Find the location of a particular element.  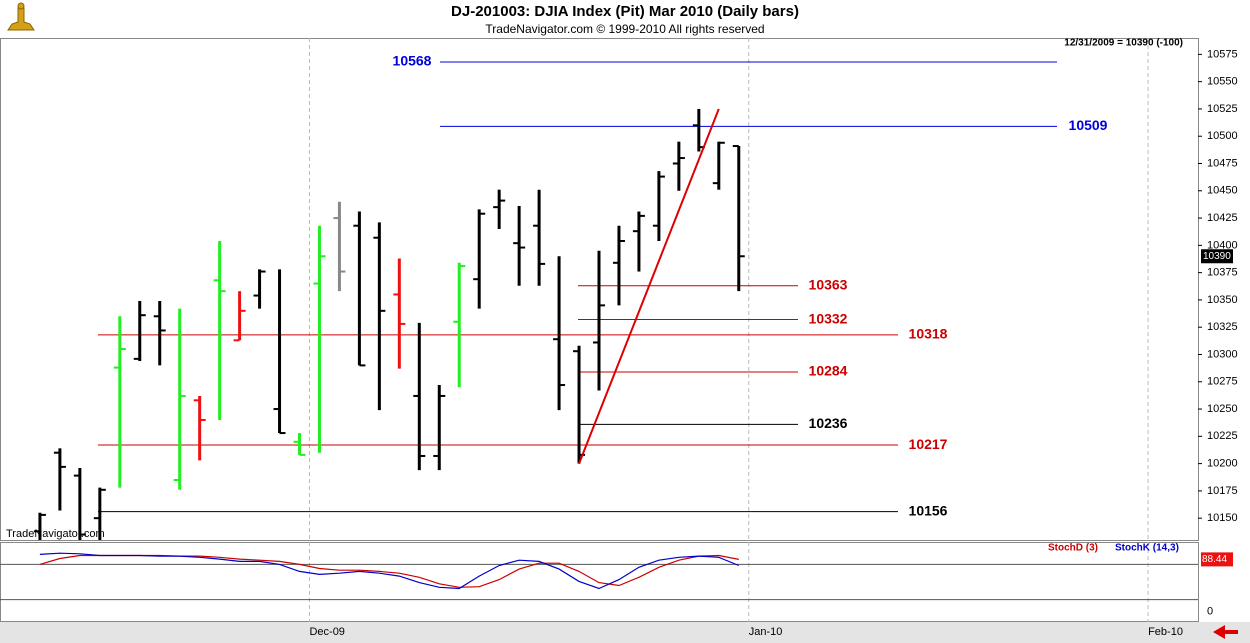

y-tick-label: 10350 is located at coordinates (1222, 300).